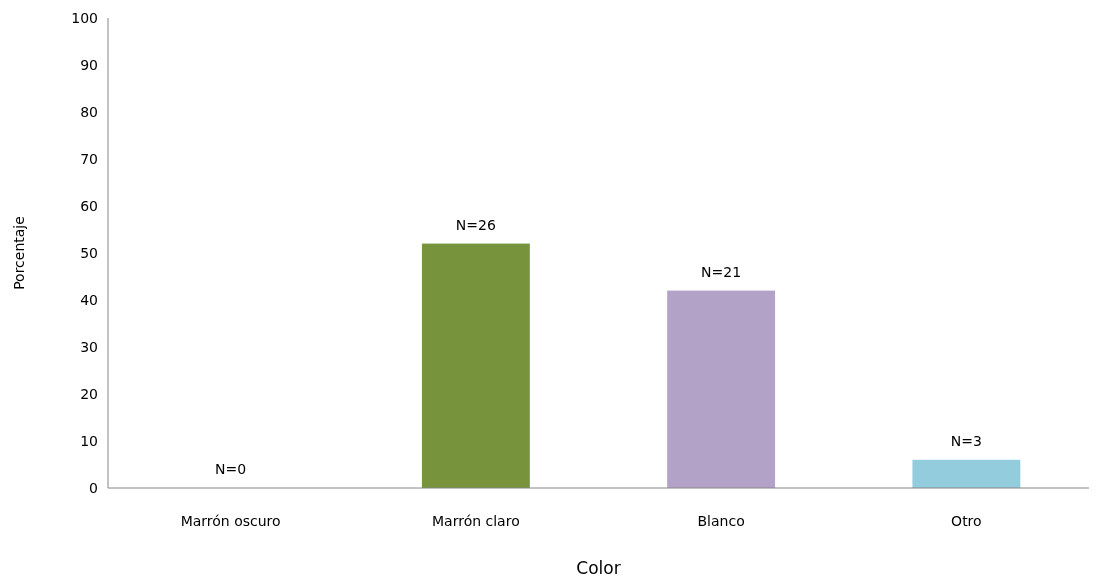 Image resolution: width=1097 pixels, height=586 pixels. I want to click on y-tick-label: 60, so click(89, 205).